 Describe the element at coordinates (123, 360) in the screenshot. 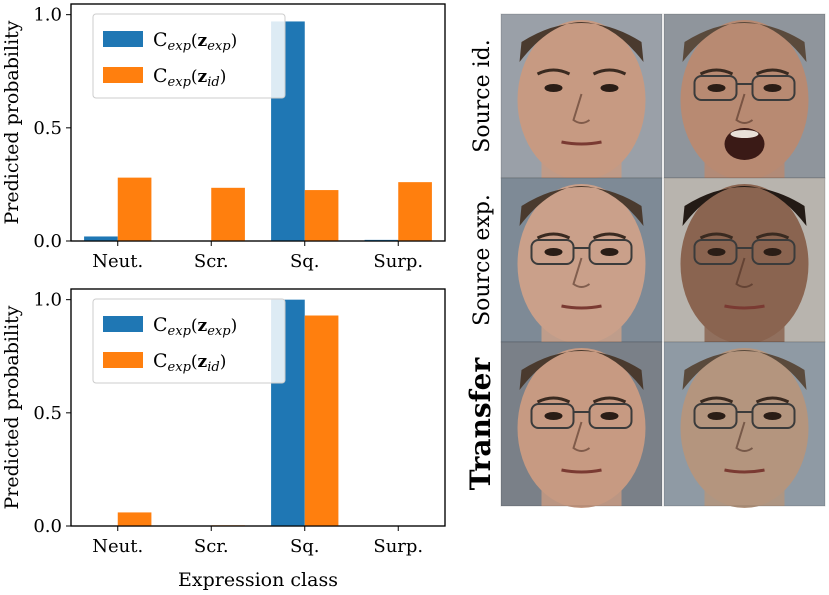

I see `legend-swatch` at that location.